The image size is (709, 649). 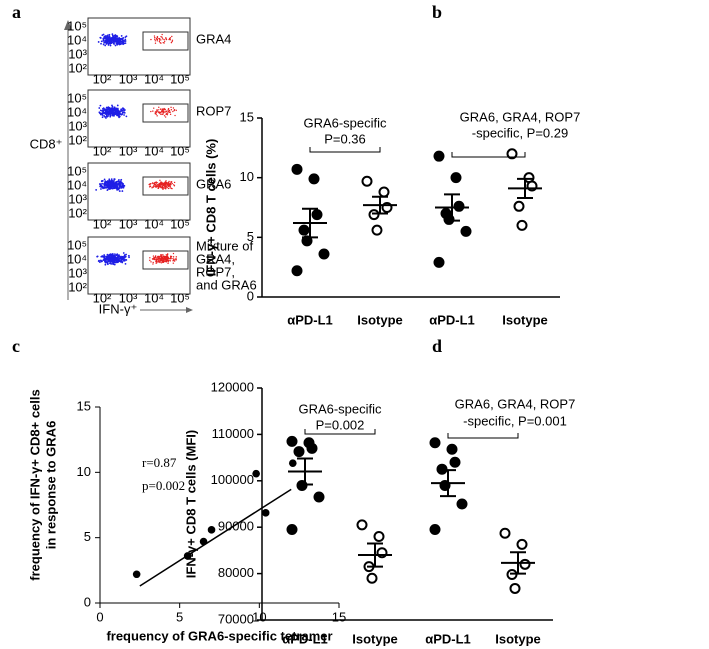 What do you see at coordinates (339, 616) in the screenshot?
I see `x-tick-label: 15` at bounding box center [339, 616].